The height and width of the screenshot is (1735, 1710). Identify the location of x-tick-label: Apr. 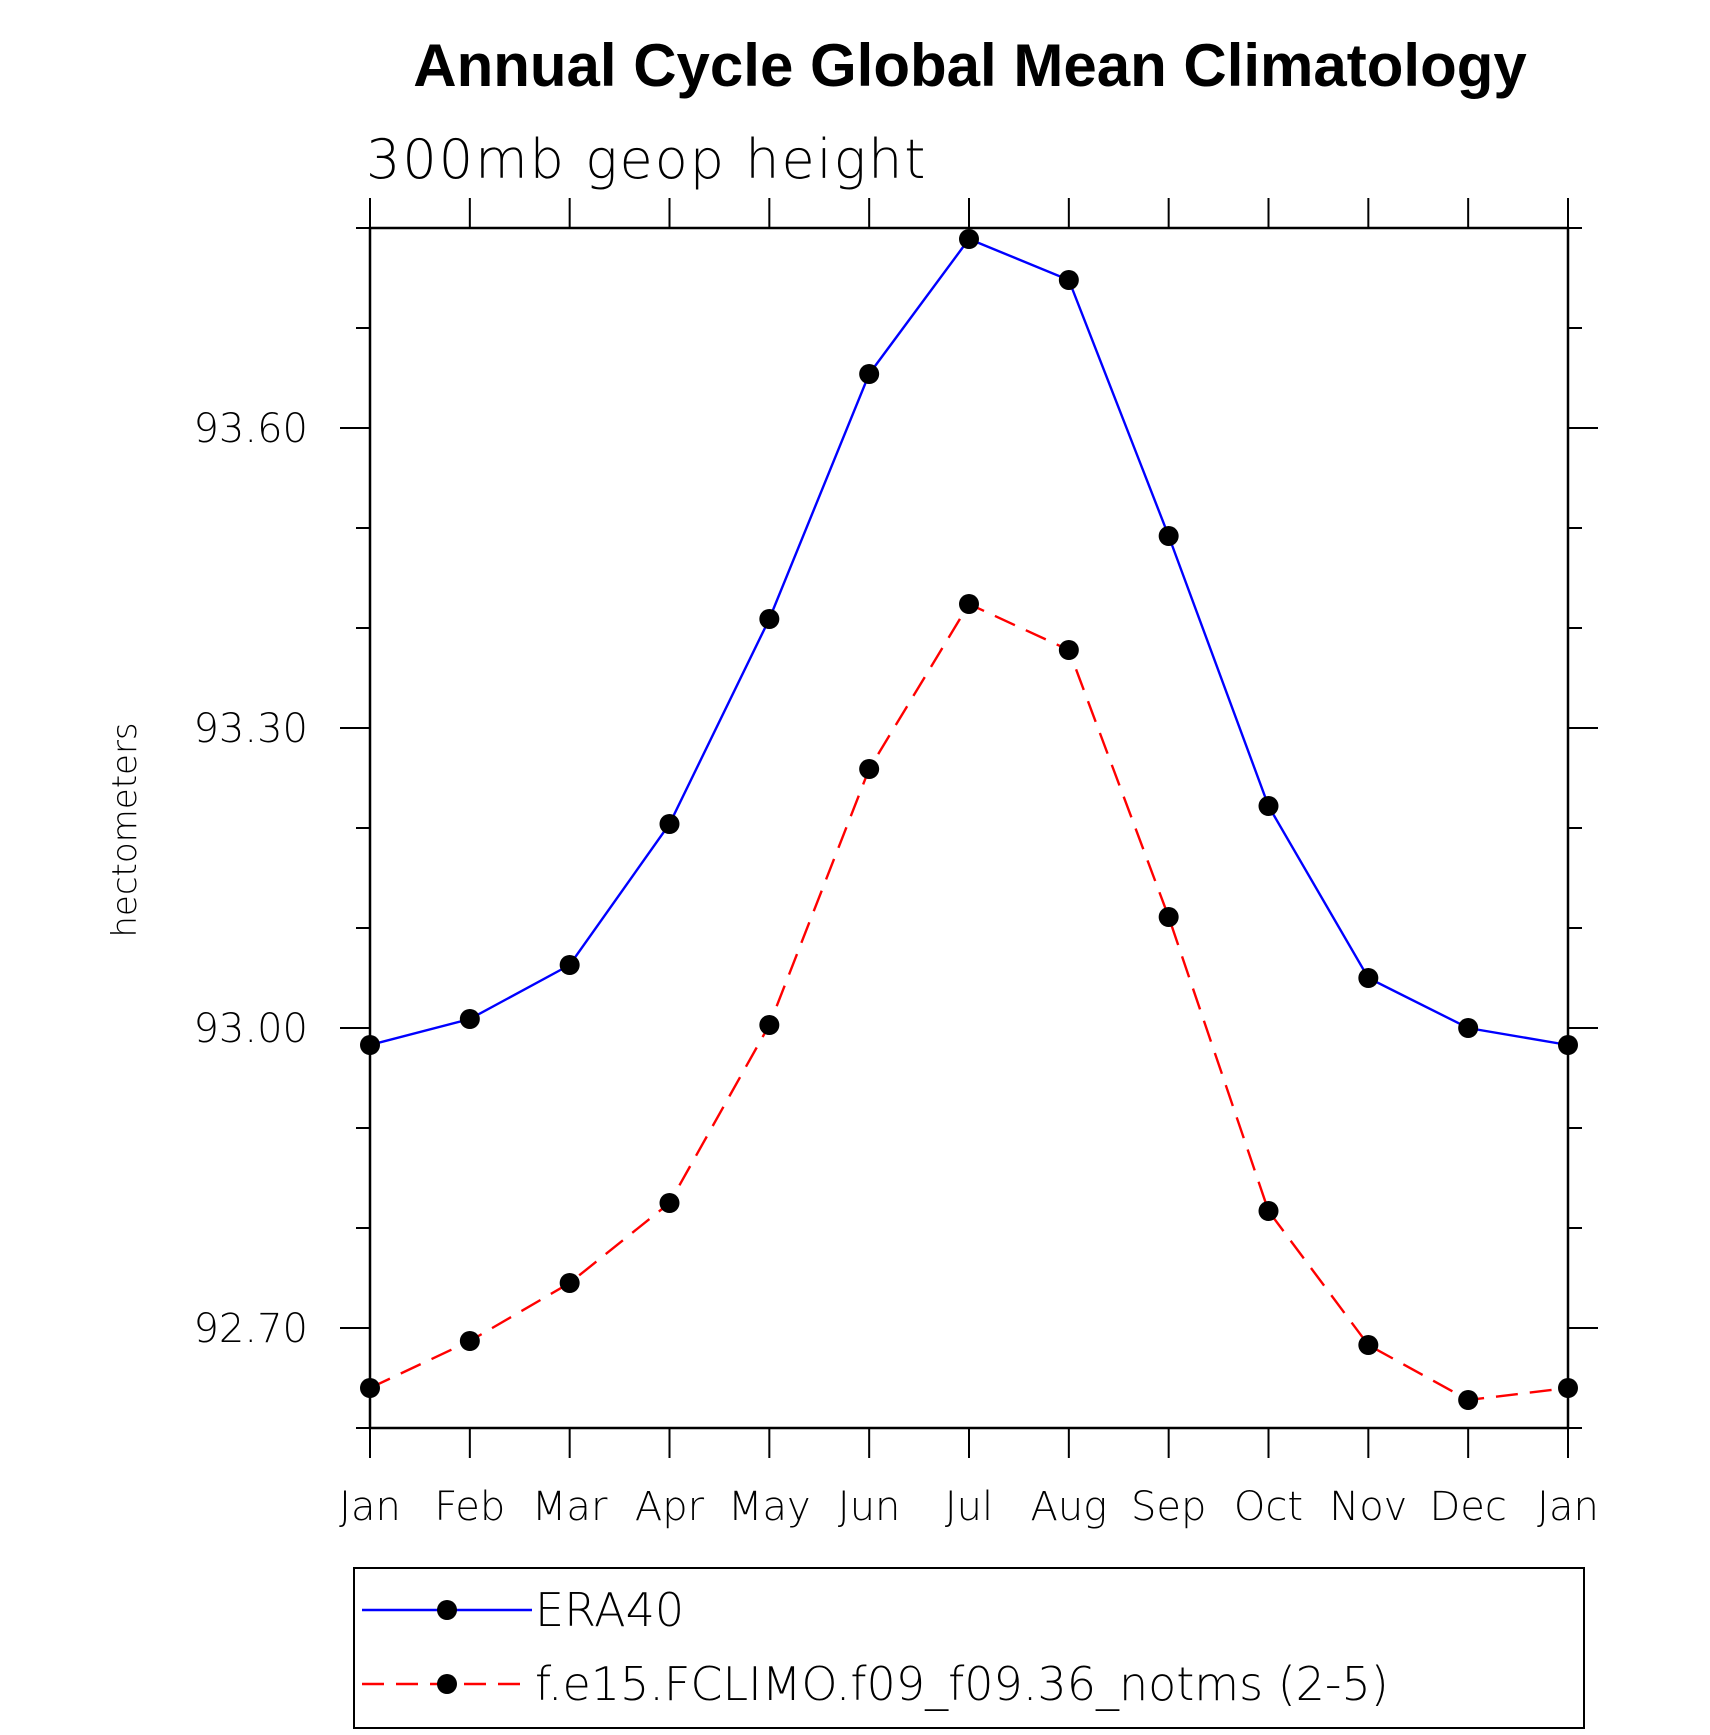
(670, 1507).